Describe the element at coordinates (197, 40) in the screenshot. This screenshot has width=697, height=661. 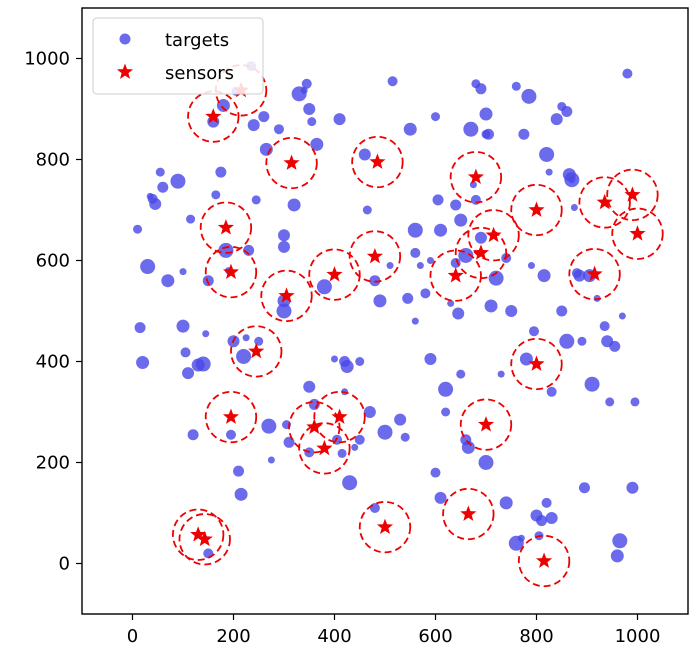
I see `legend-targets-label: targets` at that location.